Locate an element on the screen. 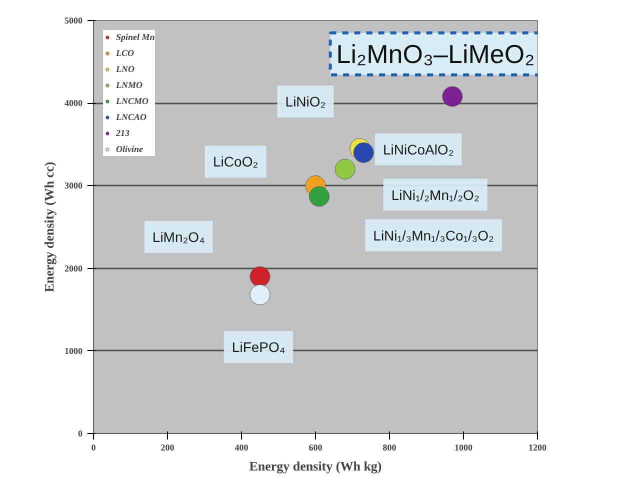 The width and height of the screenshot is (620, 495). x-tick-label: 600 is located at coordinates (315, 447).